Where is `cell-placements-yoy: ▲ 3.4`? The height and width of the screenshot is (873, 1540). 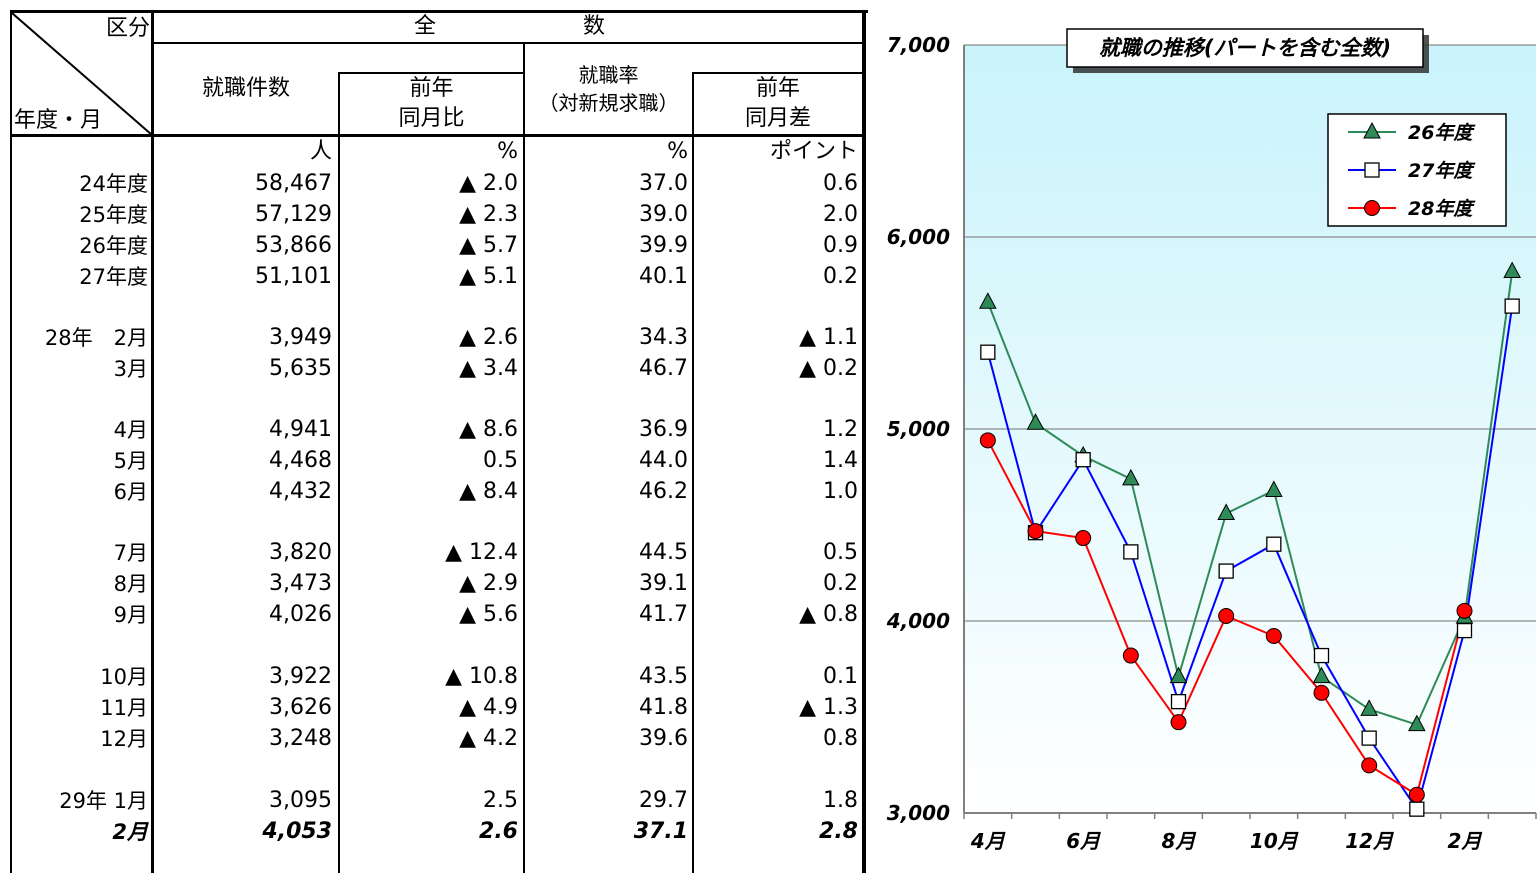 cell-placements-yoy: ▲ 3.4 is located at coordinates (488, 368).